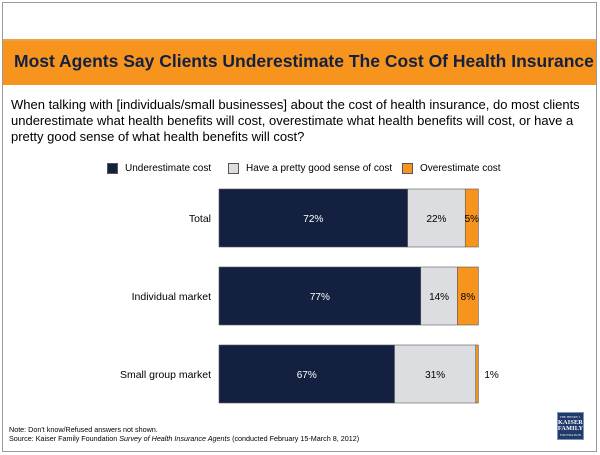 The height and width of the screenshot is (455, 600). What do you see at coordinates (570, 417) in the screenshot?
I see `logo-line-1: THE HENRY J.` at bounding box center [570, 417].